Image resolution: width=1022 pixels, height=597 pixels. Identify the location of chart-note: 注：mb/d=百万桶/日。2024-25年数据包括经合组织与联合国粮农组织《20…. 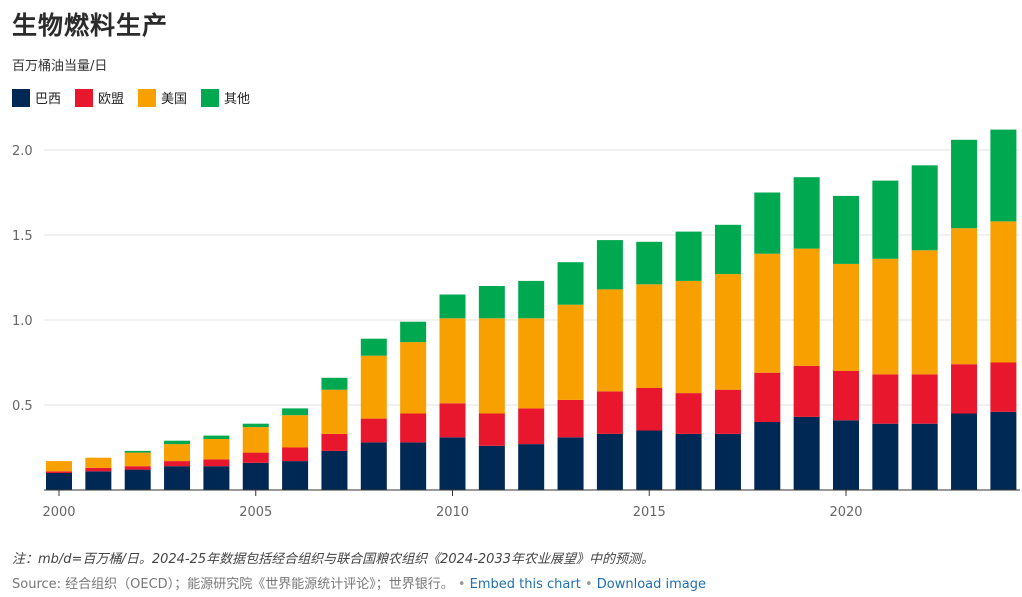
(333, 559).